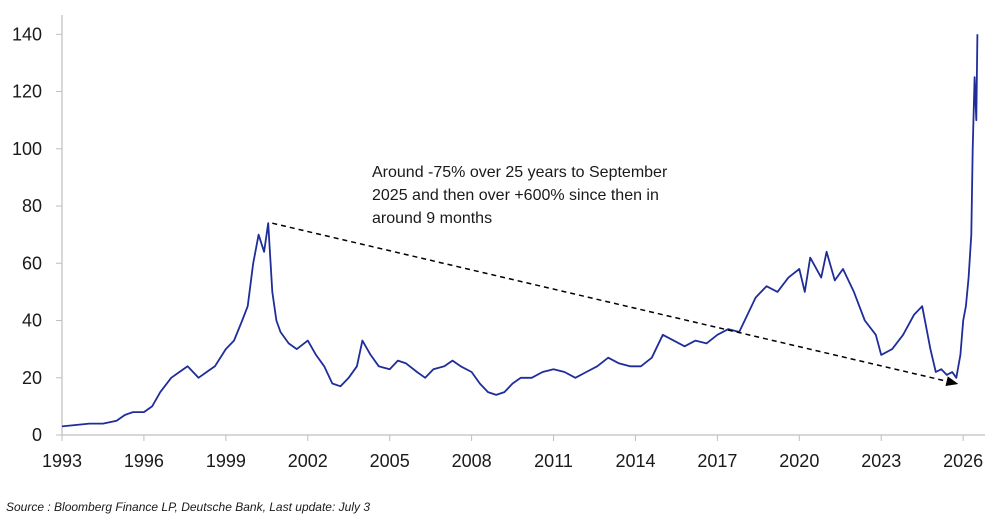 Image resolution: width=1000 pixels, height=525 pixels. Describe the element at coordinates (717, 461) in the screenshot. I see `x-tick-label: 2017` at that location.